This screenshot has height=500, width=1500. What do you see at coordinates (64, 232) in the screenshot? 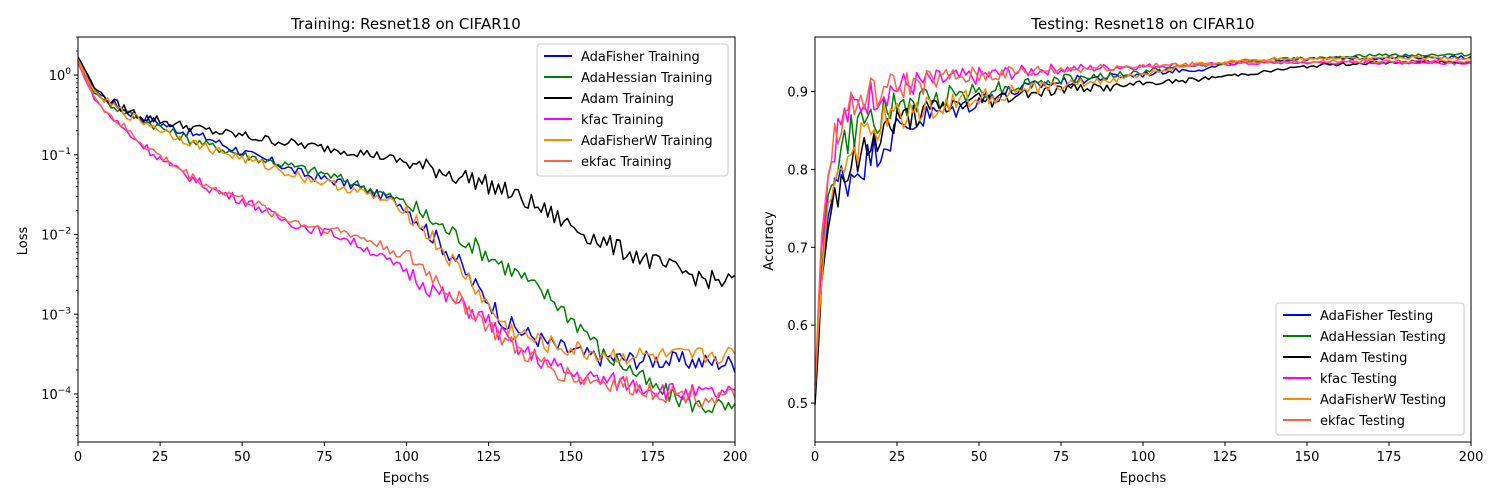
I see `y-tick-exponent: −2` at bounding box center [64, 232].